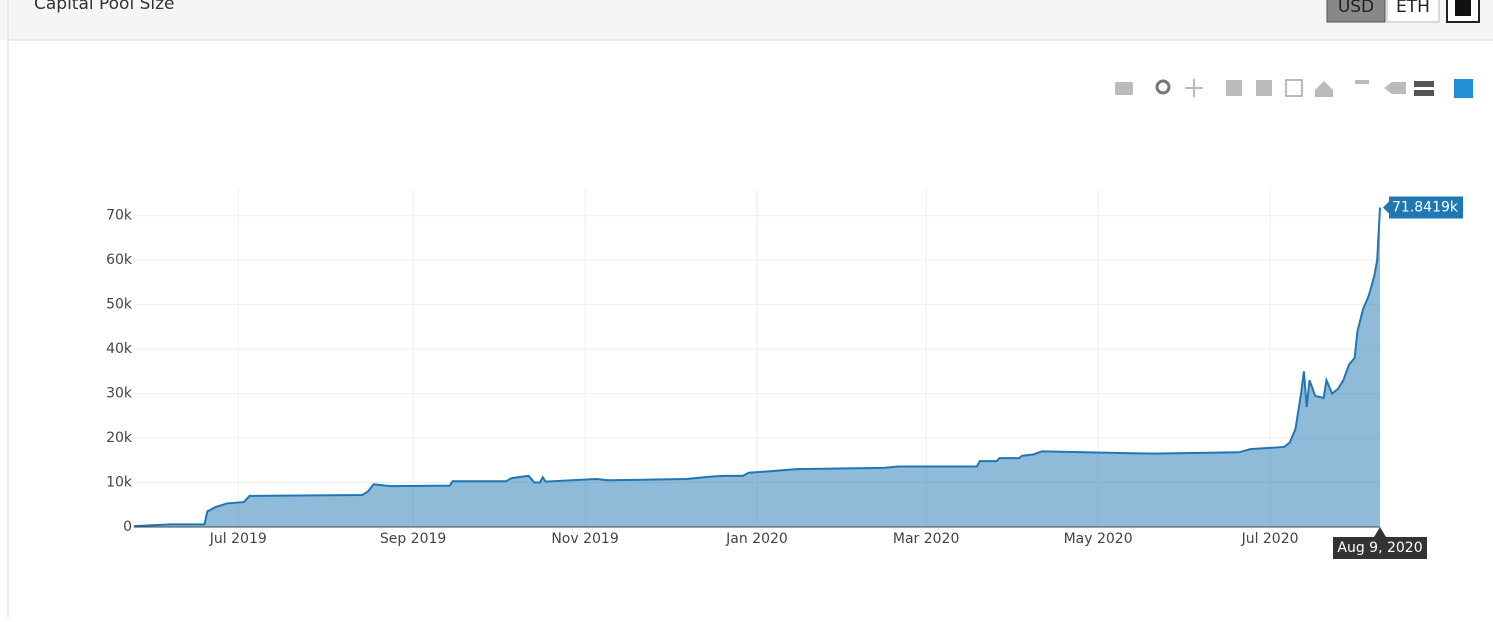 The width and height of the screenshot is (1493, 622). I want to click on y-tick-label: 10k, so click(119, 483).